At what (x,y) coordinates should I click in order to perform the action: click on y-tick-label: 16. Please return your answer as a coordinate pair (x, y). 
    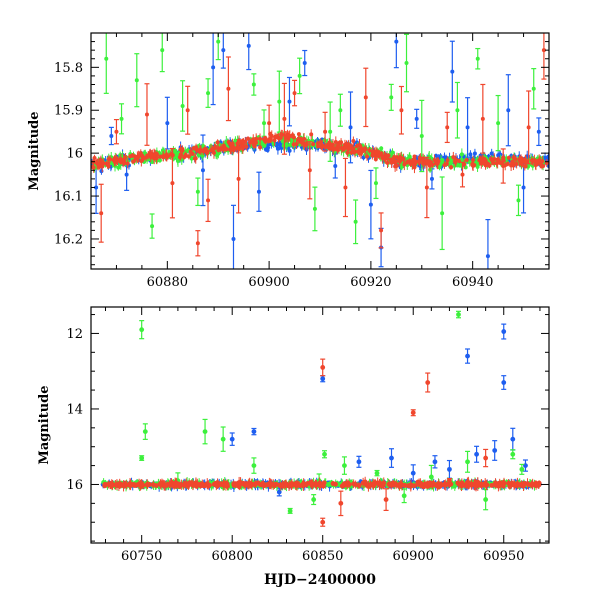
    Looking at the image, I should click on (74, 154).